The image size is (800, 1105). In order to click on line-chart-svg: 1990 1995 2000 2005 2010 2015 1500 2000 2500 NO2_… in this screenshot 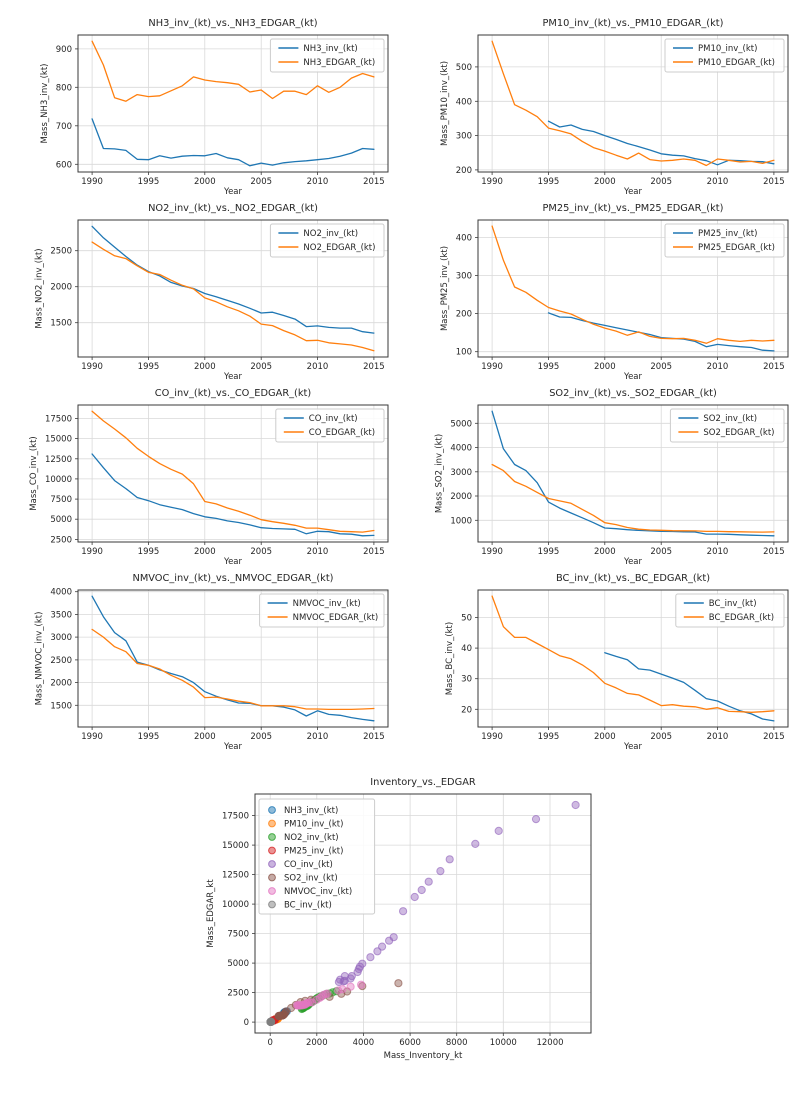, I will do `click(211, 292)`.